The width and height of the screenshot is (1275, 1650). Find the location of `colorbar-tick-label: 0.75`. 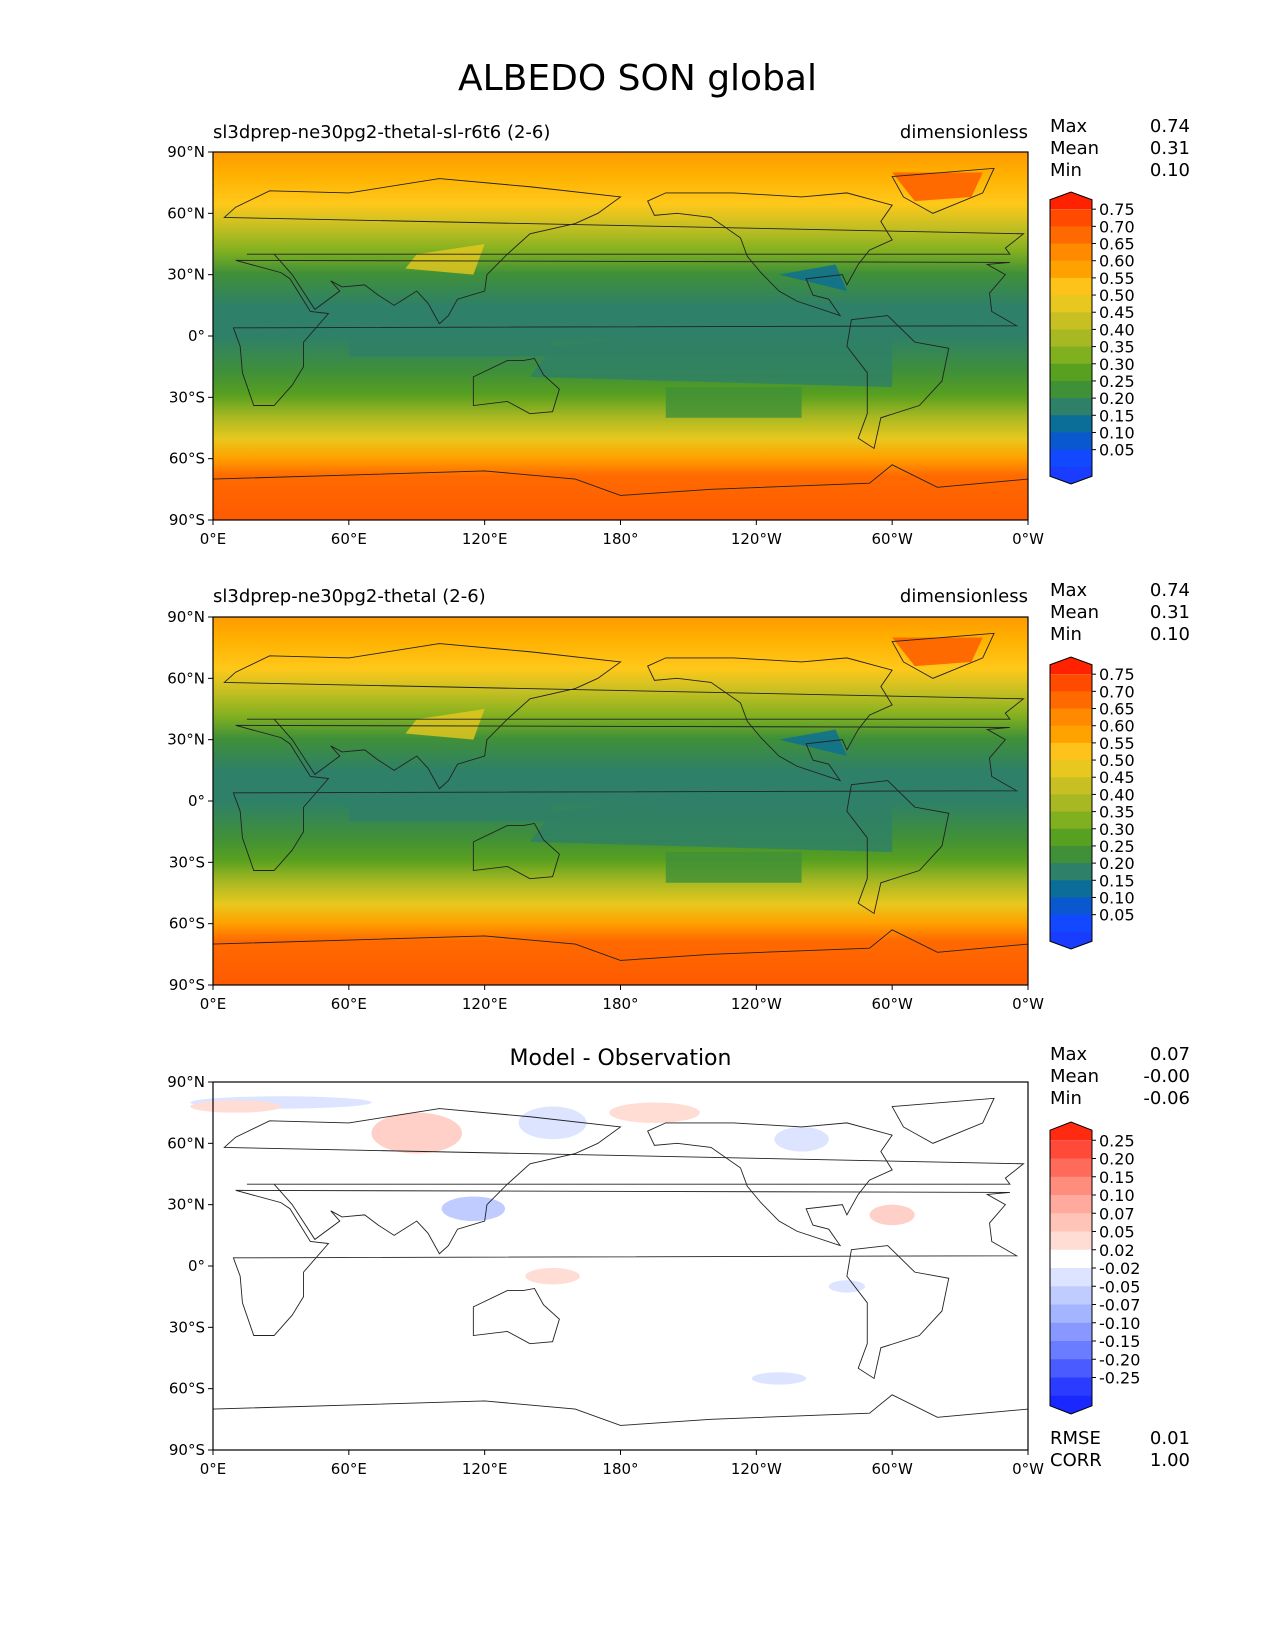

colorbar-tick-label: 0.75 is located at coordinates (1117, 674).